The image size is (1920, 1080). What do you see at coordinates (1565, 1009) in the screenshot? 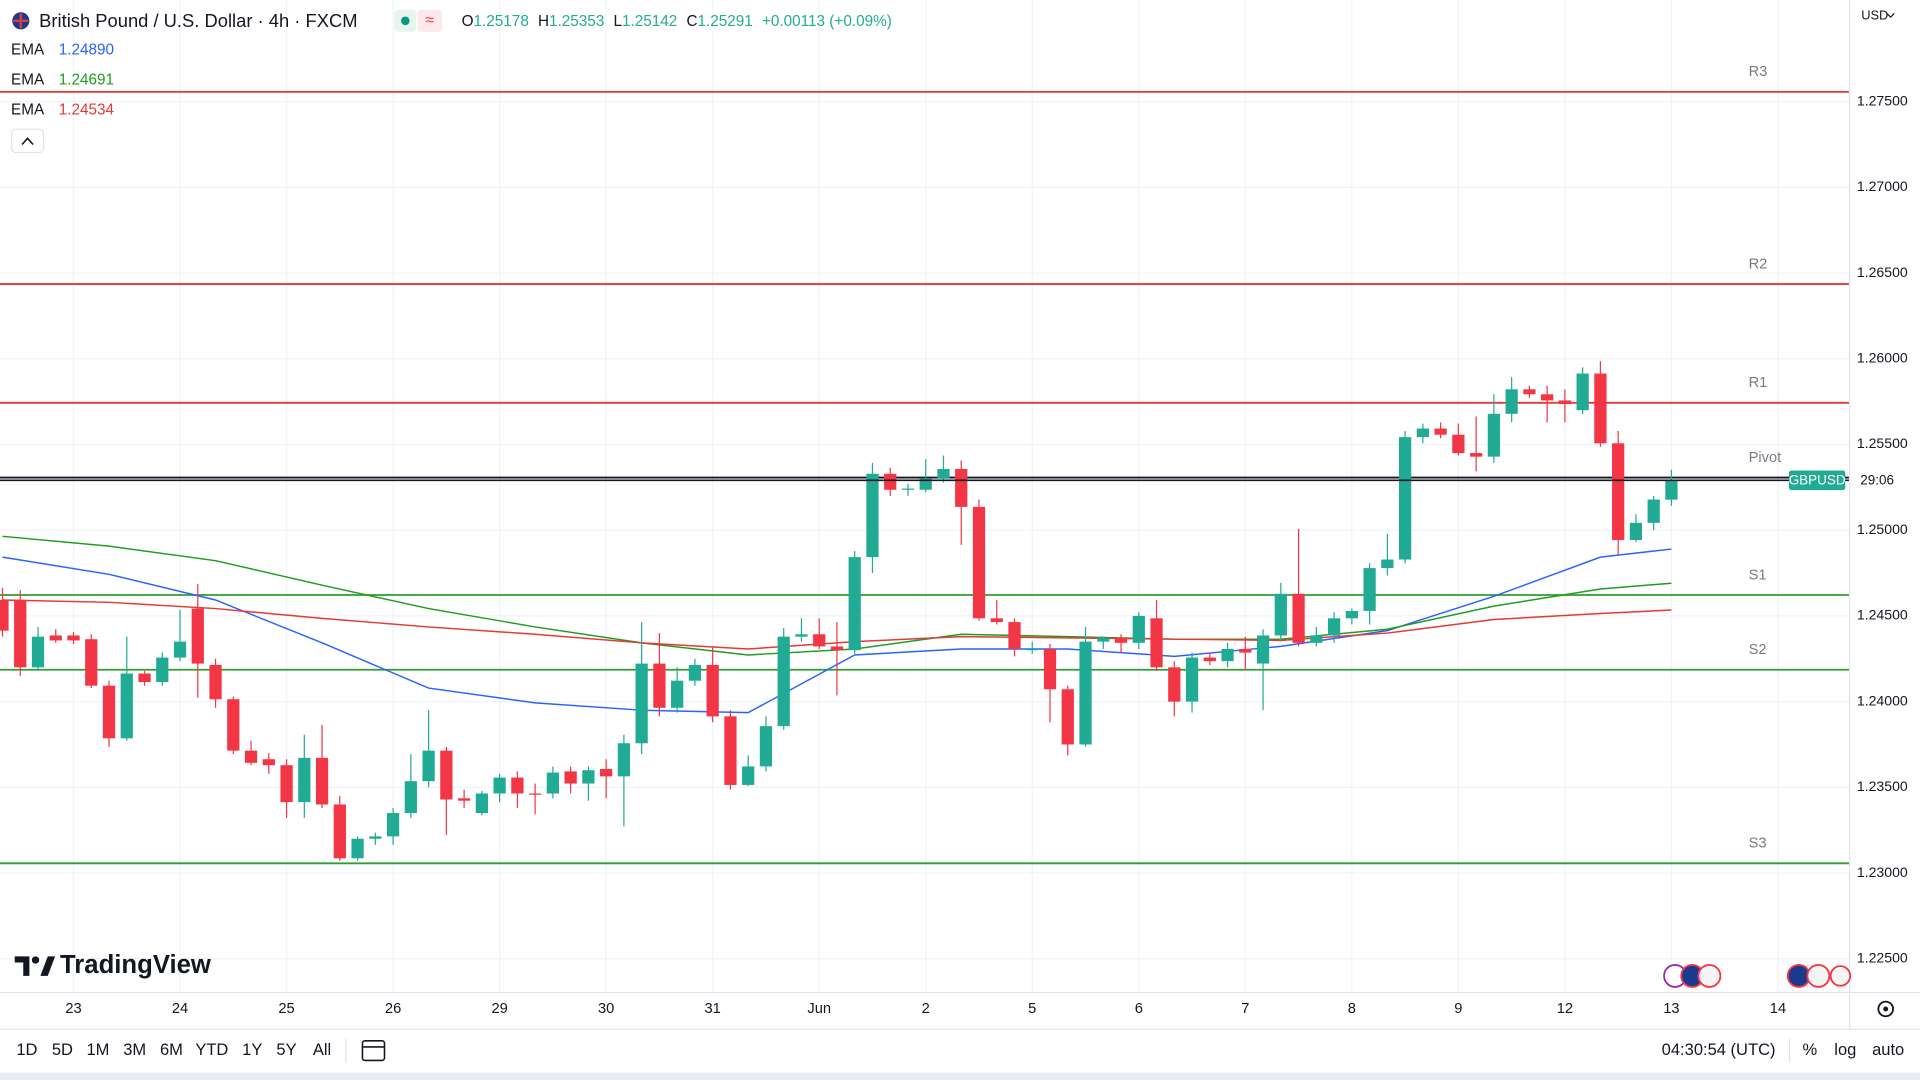
I see `x-tick-label: 12` at bounding box center [1565, 1009].